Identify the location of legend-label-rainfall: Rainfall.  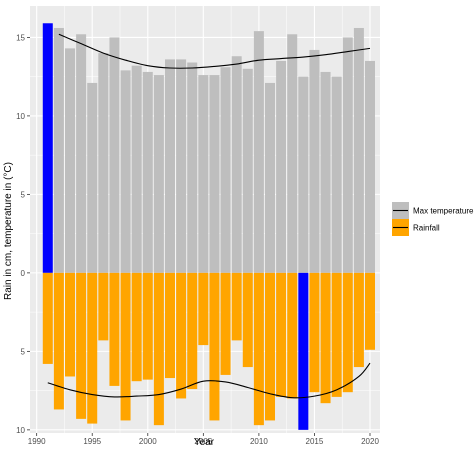
(426, 228).